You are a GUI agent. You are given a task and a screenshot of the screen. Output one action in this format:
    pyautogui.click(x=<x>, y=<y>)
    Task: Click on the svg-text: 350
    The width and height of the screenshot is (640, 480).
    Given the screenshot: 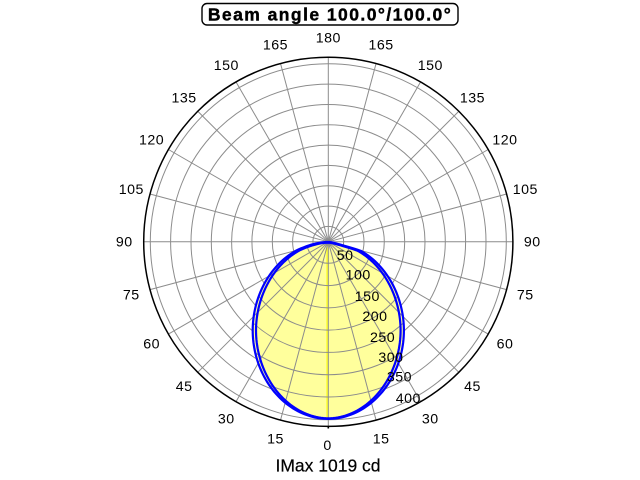 What is the action you would take?
    pyautogui.click(x=399, y=378)
    